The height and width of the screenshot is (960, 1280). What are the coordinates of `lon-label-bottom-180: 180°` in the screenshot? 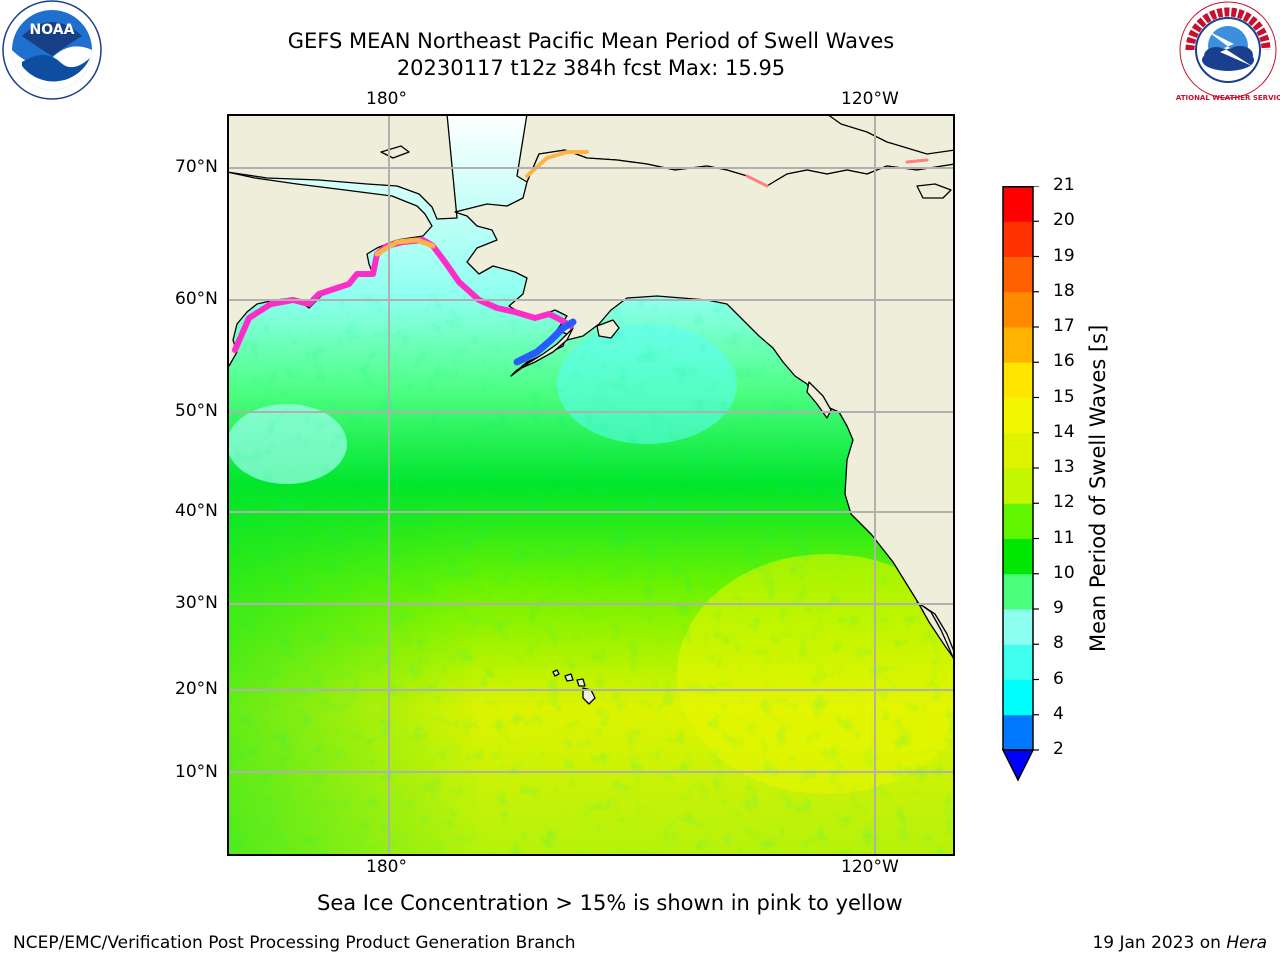 It's located at (386, 867).